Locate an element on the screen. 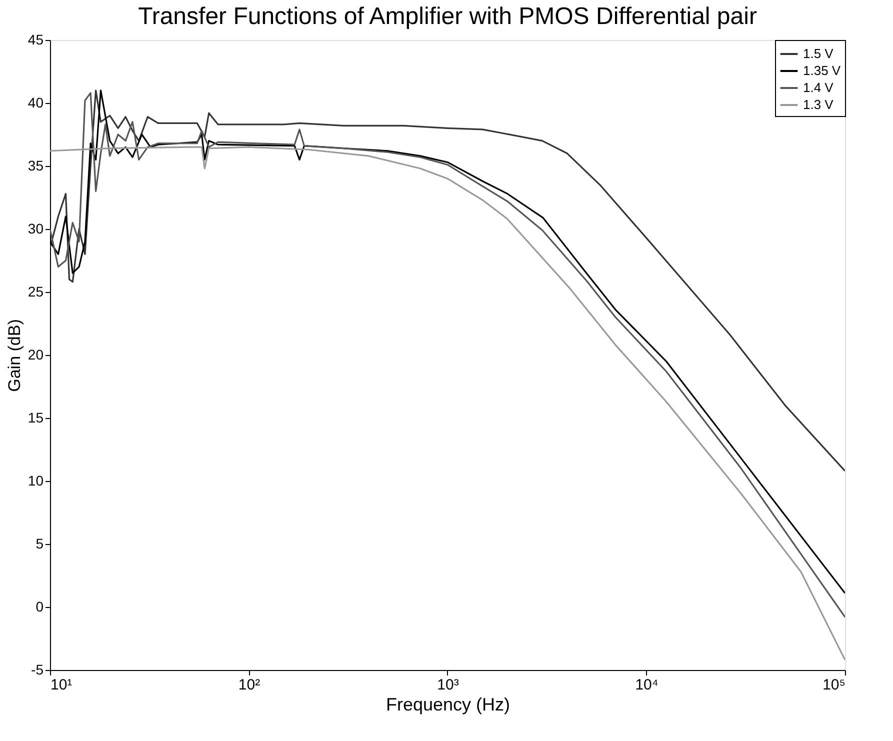  x-tick-label: 10² is located at coordinates (249, 685).